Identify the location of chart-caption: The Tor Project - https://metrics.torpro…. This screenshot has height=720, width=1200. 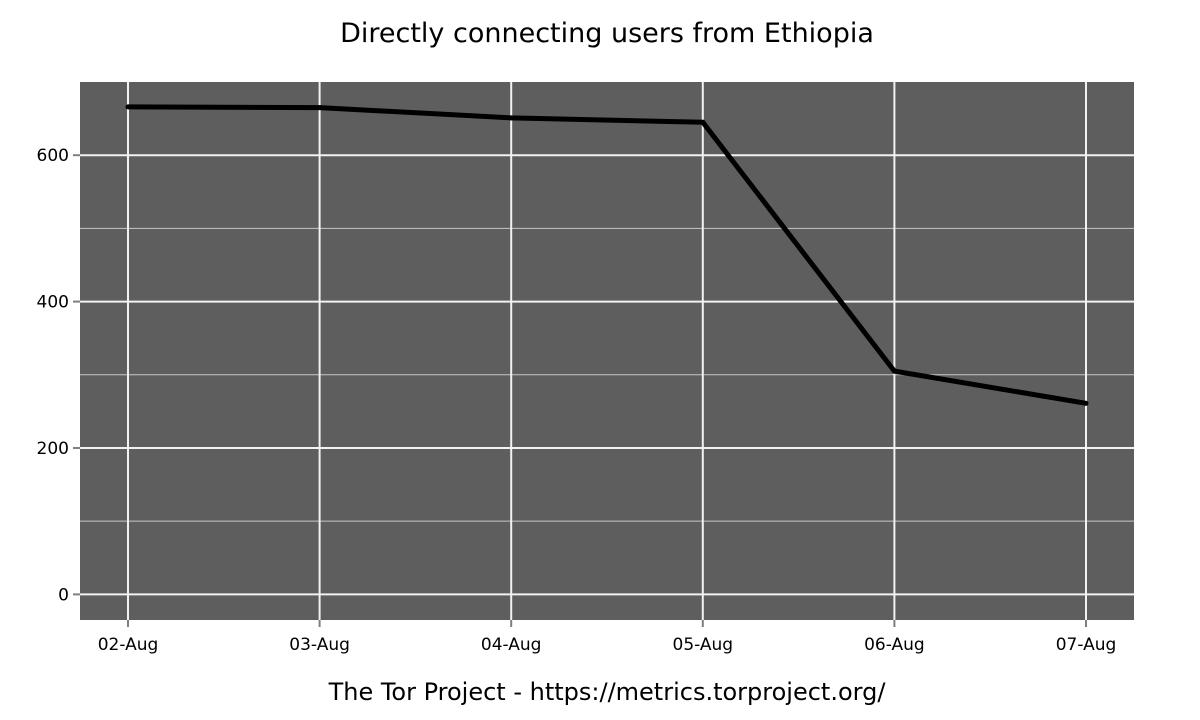
(607, 692).